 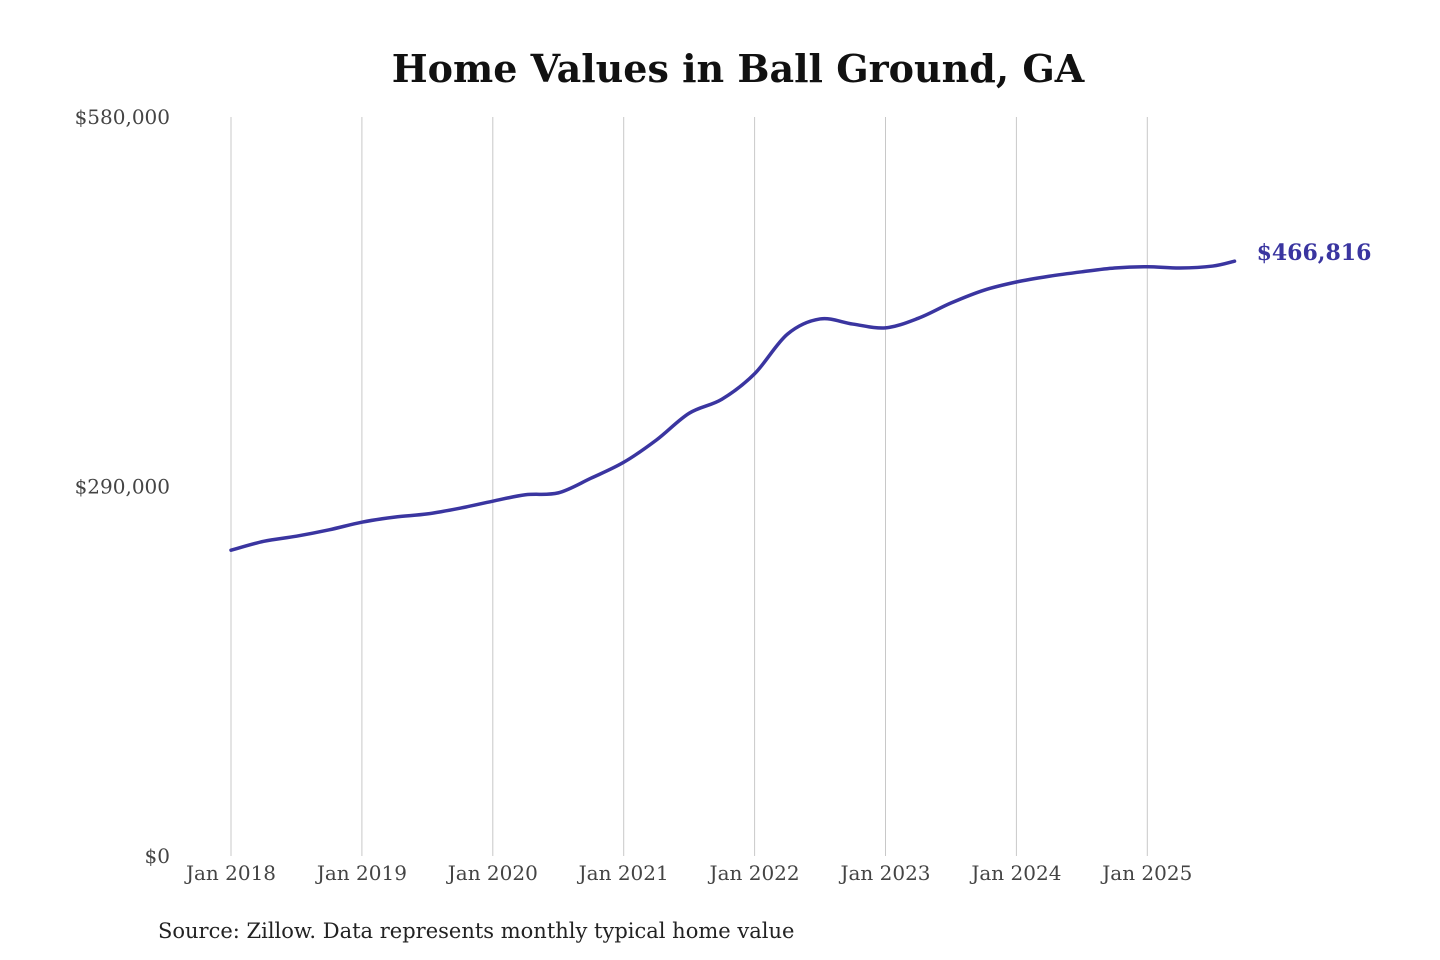 I want to click on x-tick-label: Jan 2018, so click(x=230, y=873).